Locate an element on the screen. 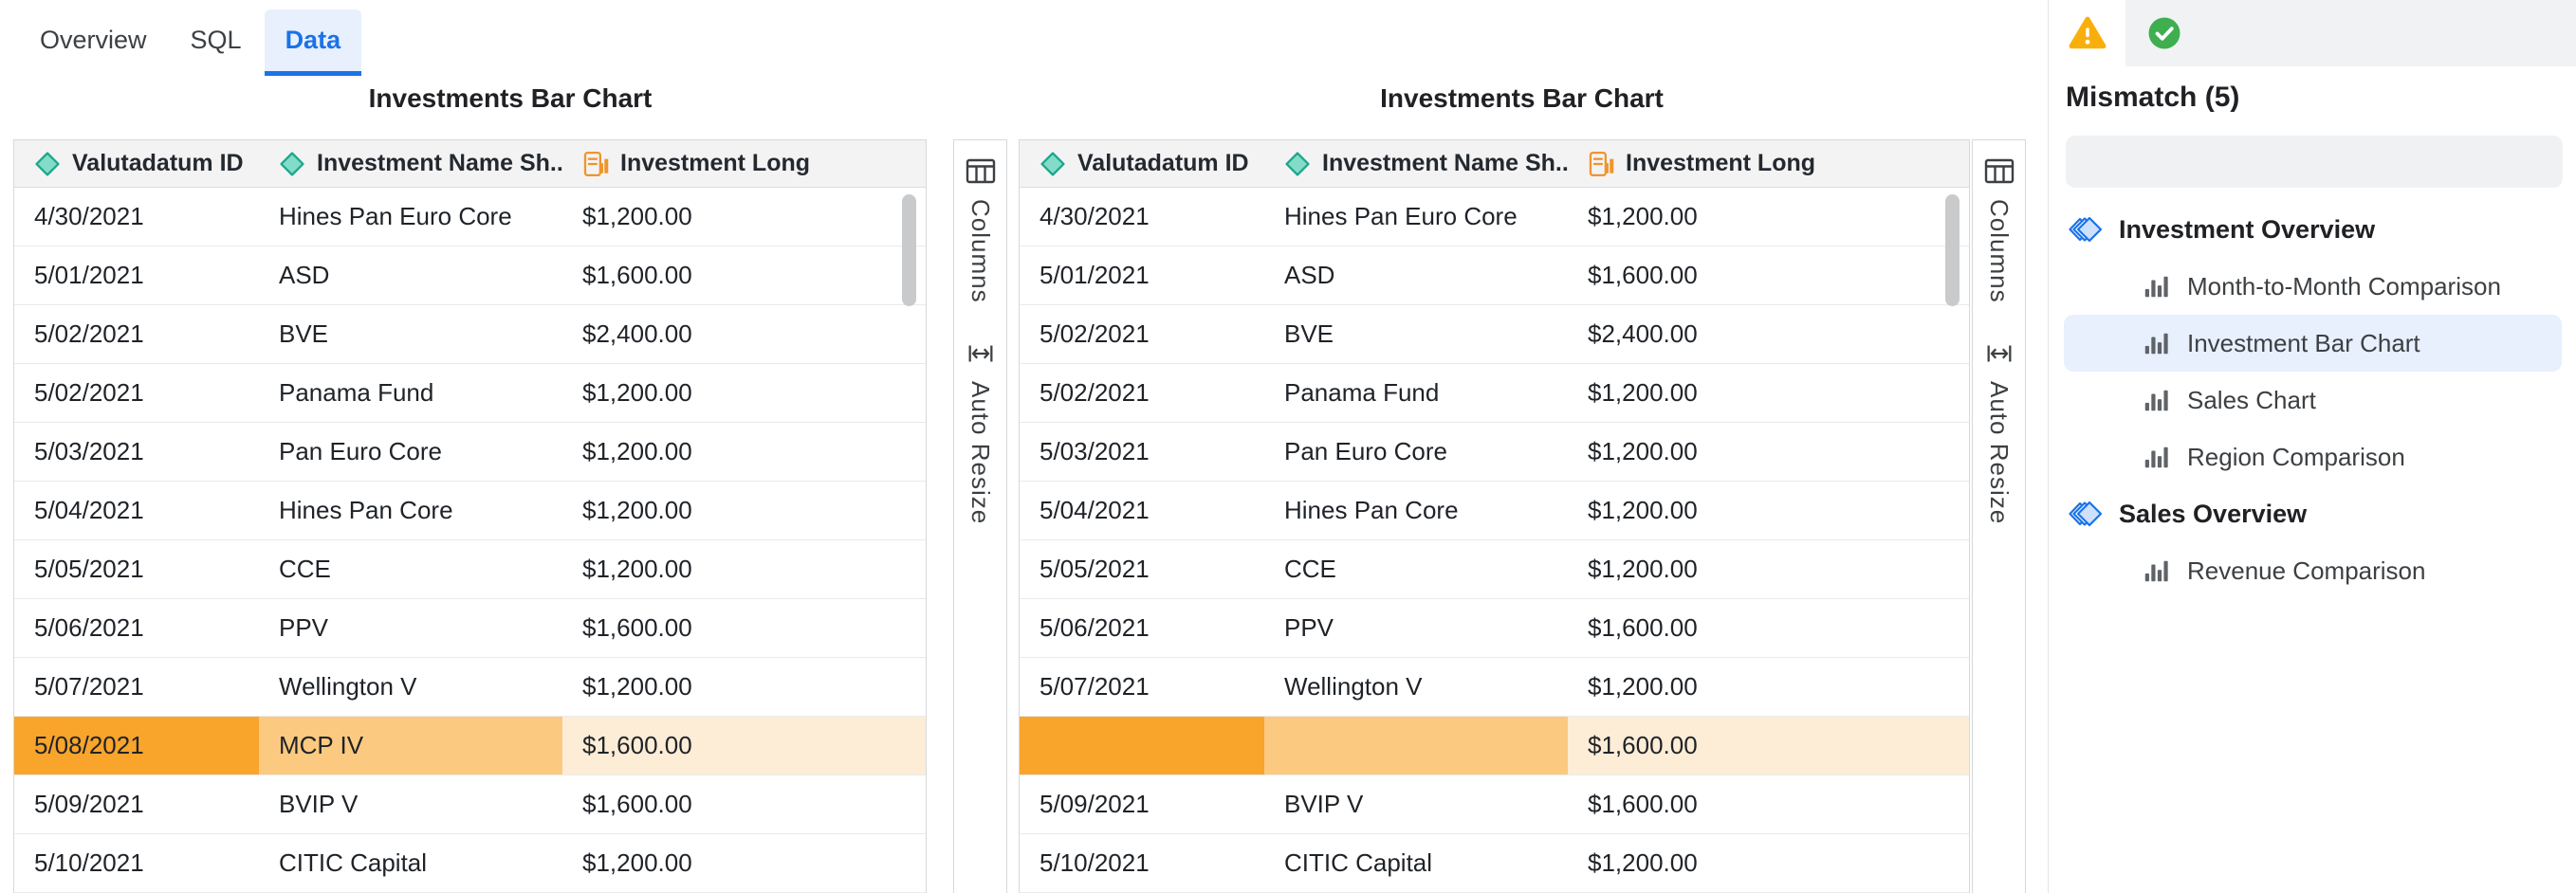  tab-data: Data is located at coordinates (313, 42).